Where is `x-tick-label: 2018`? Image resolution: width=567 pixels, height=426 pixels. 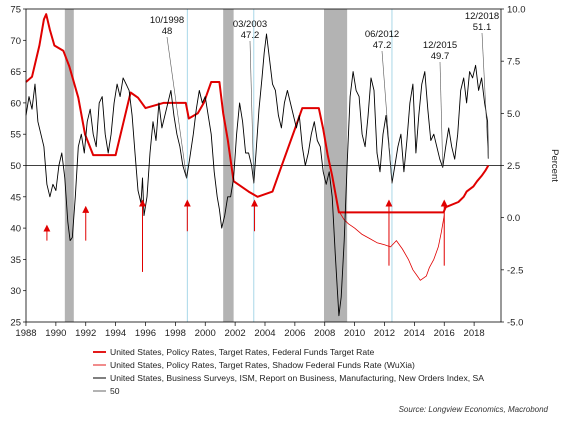 x-tick-label: 2018 is located at coordinates (474, 333).